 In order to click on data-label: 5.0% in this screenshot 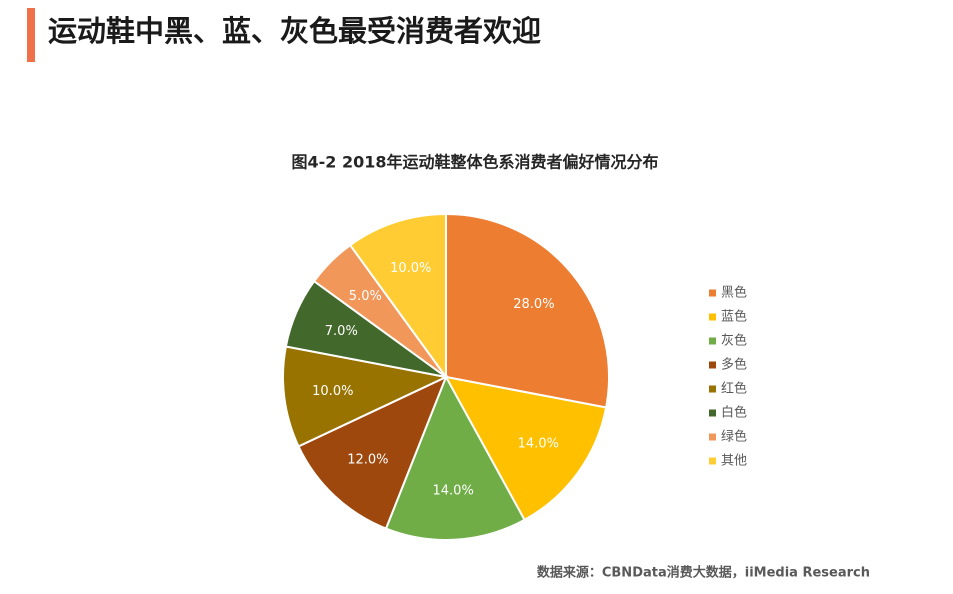, I will do `click(365, 296)`.